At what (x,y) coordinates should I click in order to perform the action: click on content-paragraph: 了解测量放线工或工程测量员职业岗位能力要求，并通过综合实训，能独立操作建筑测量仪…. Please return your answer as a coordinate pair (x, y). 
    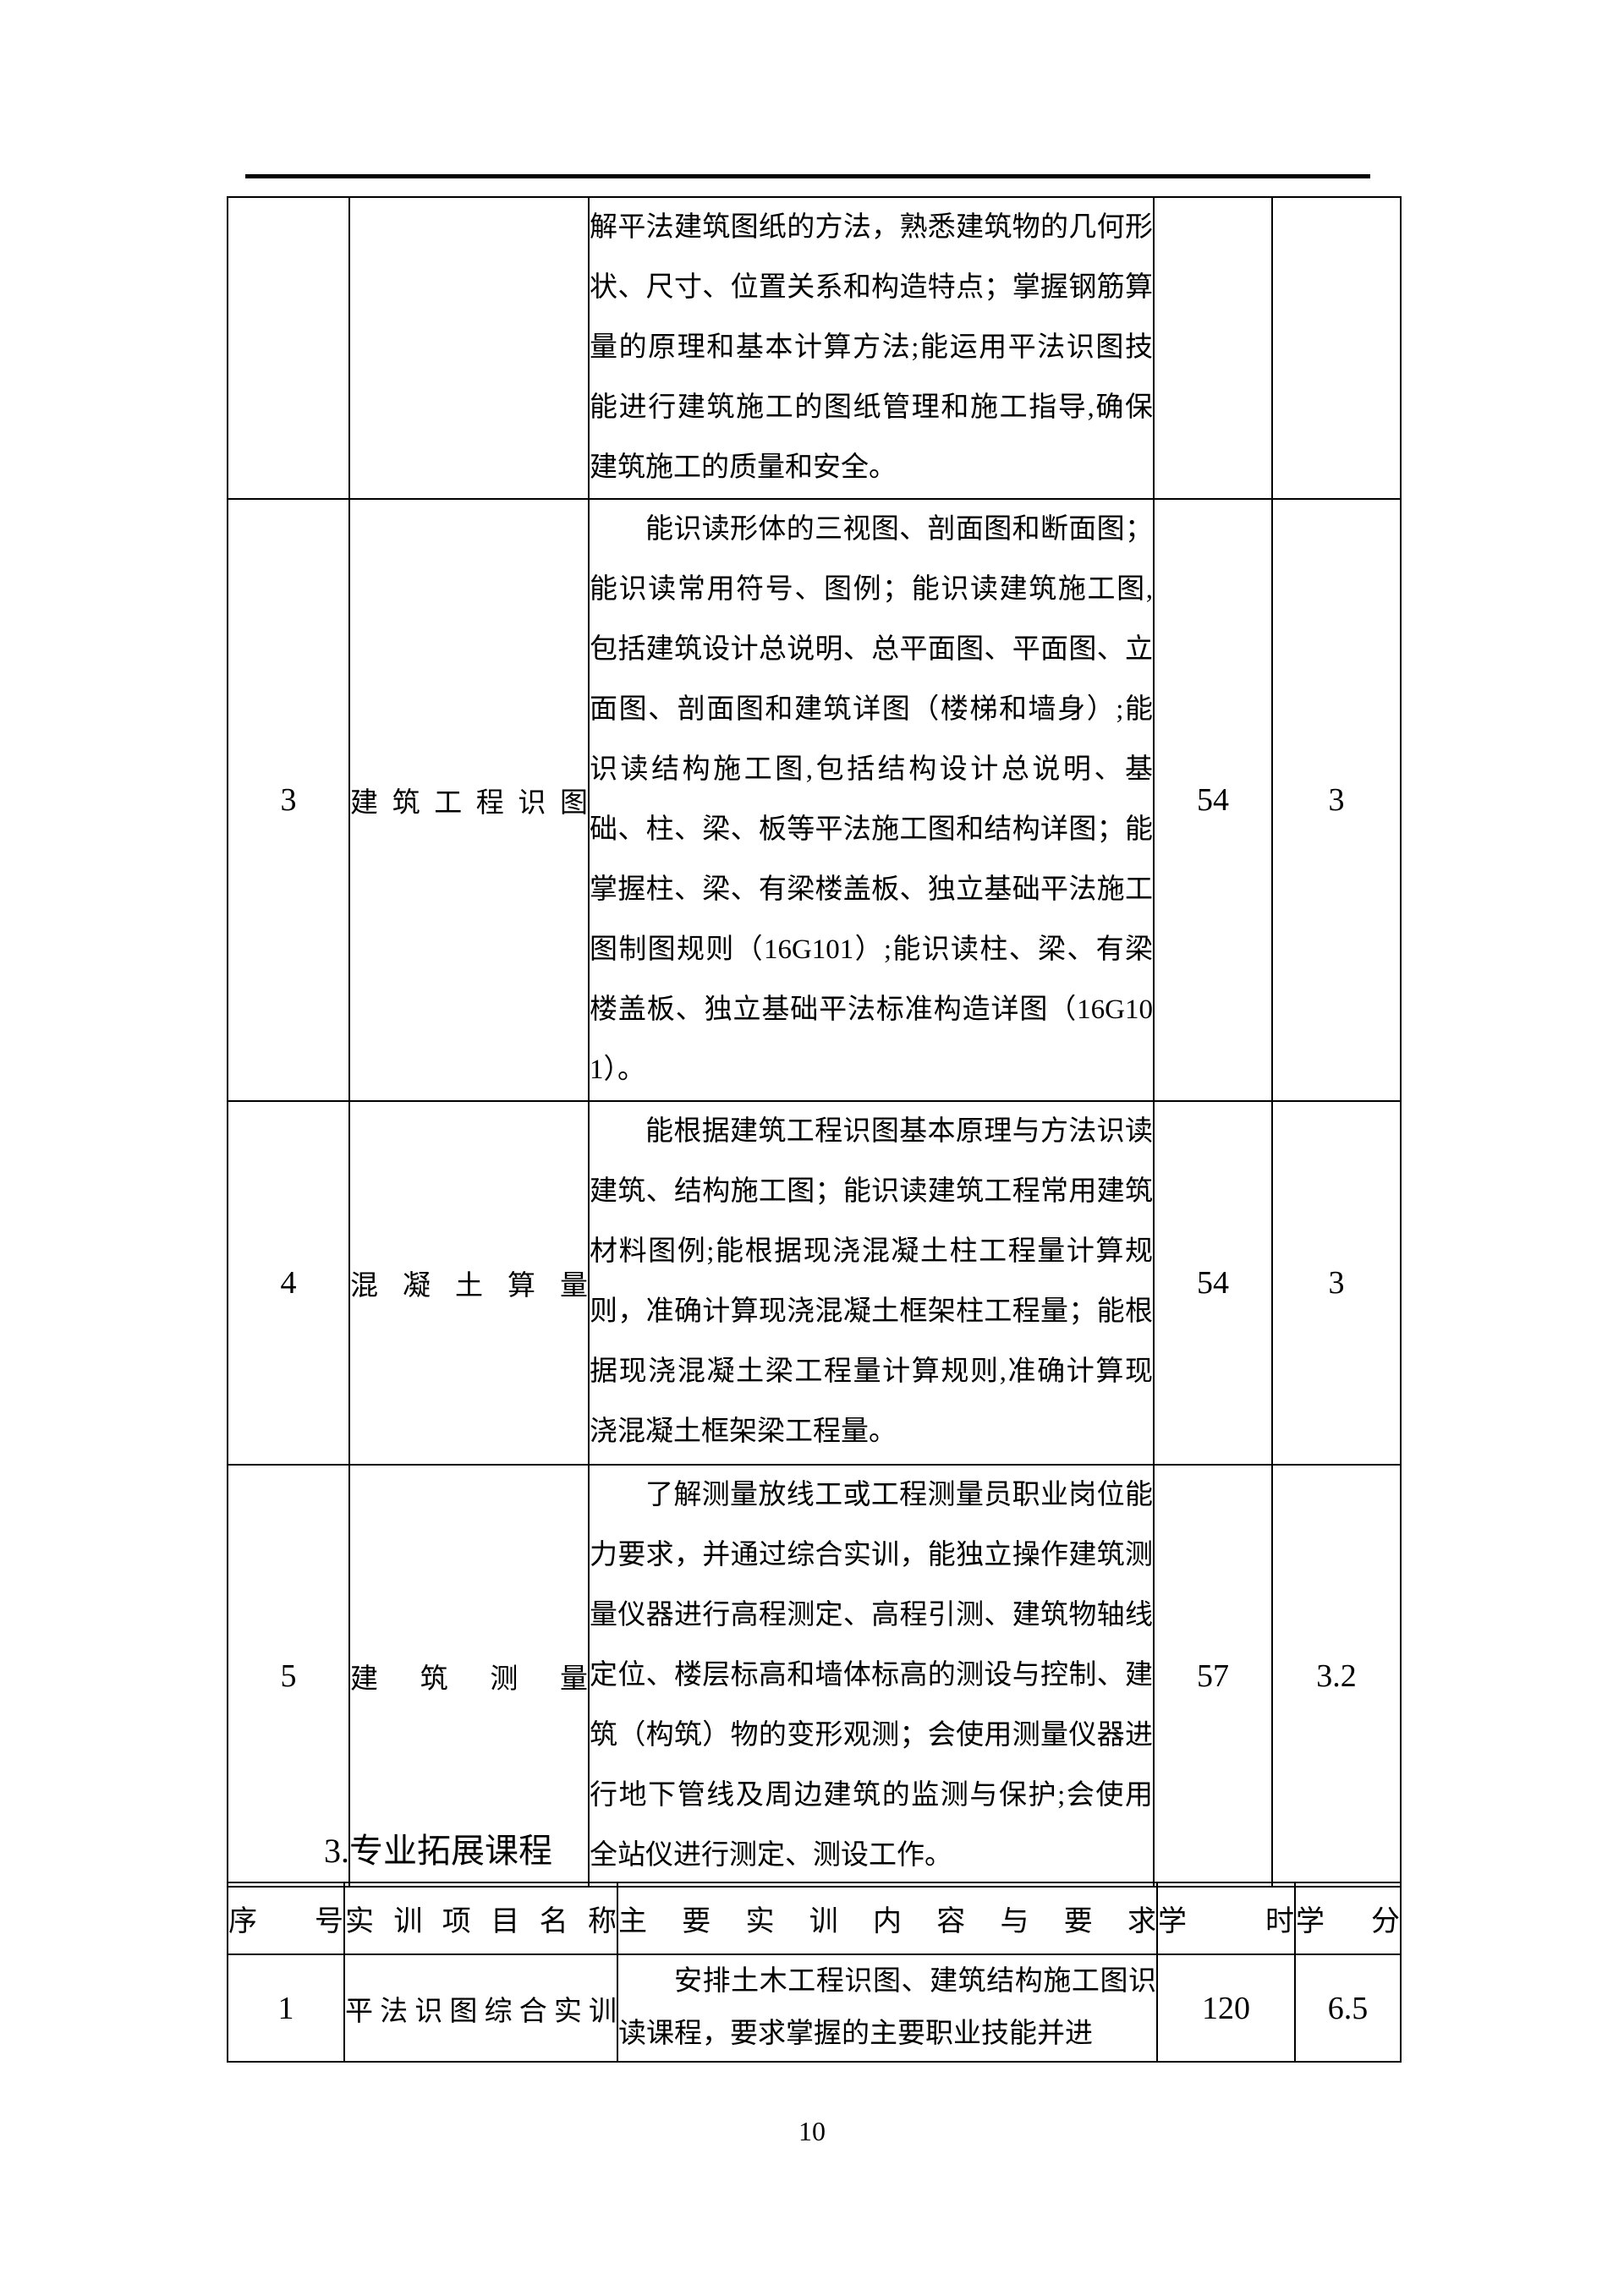
    Looking at the image, I should click on (872, 1675).